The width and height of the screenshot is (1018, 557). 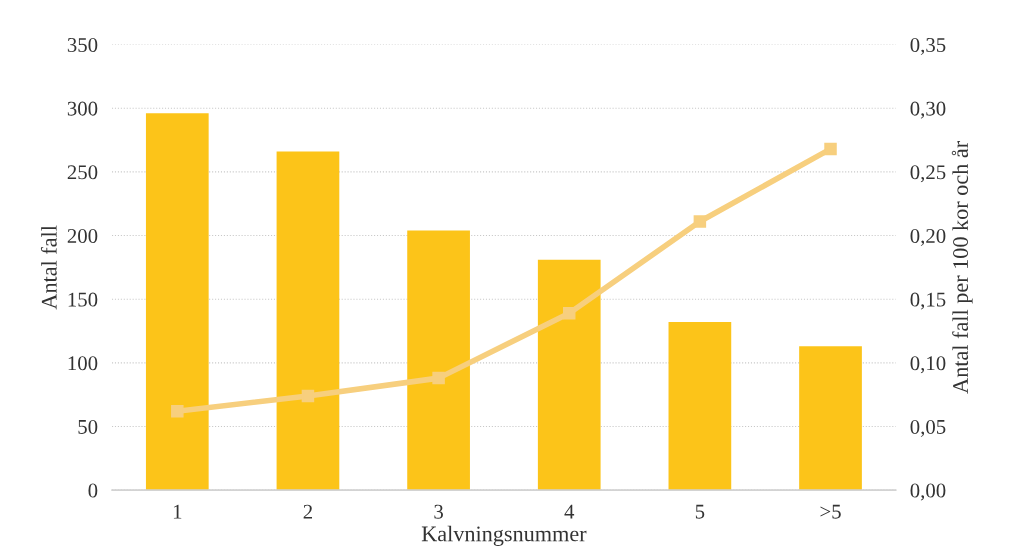 I want to click on y-axis-title: Antal fall, so click(x=48, y=267).